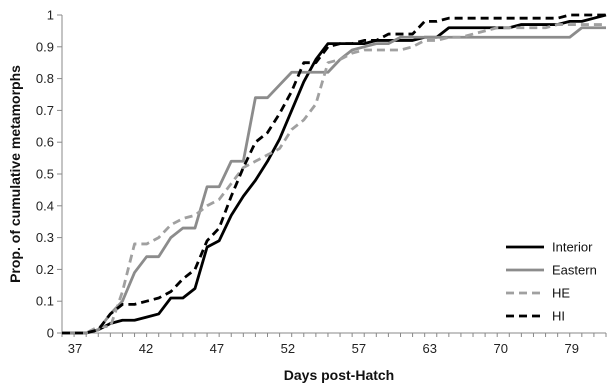 The width and height of the screenshot is (610, 388). What do you see at coordinates (45, 110) in the screenshot?
I see `y-tick-label: 0.7` at bounding box center [45, 110].